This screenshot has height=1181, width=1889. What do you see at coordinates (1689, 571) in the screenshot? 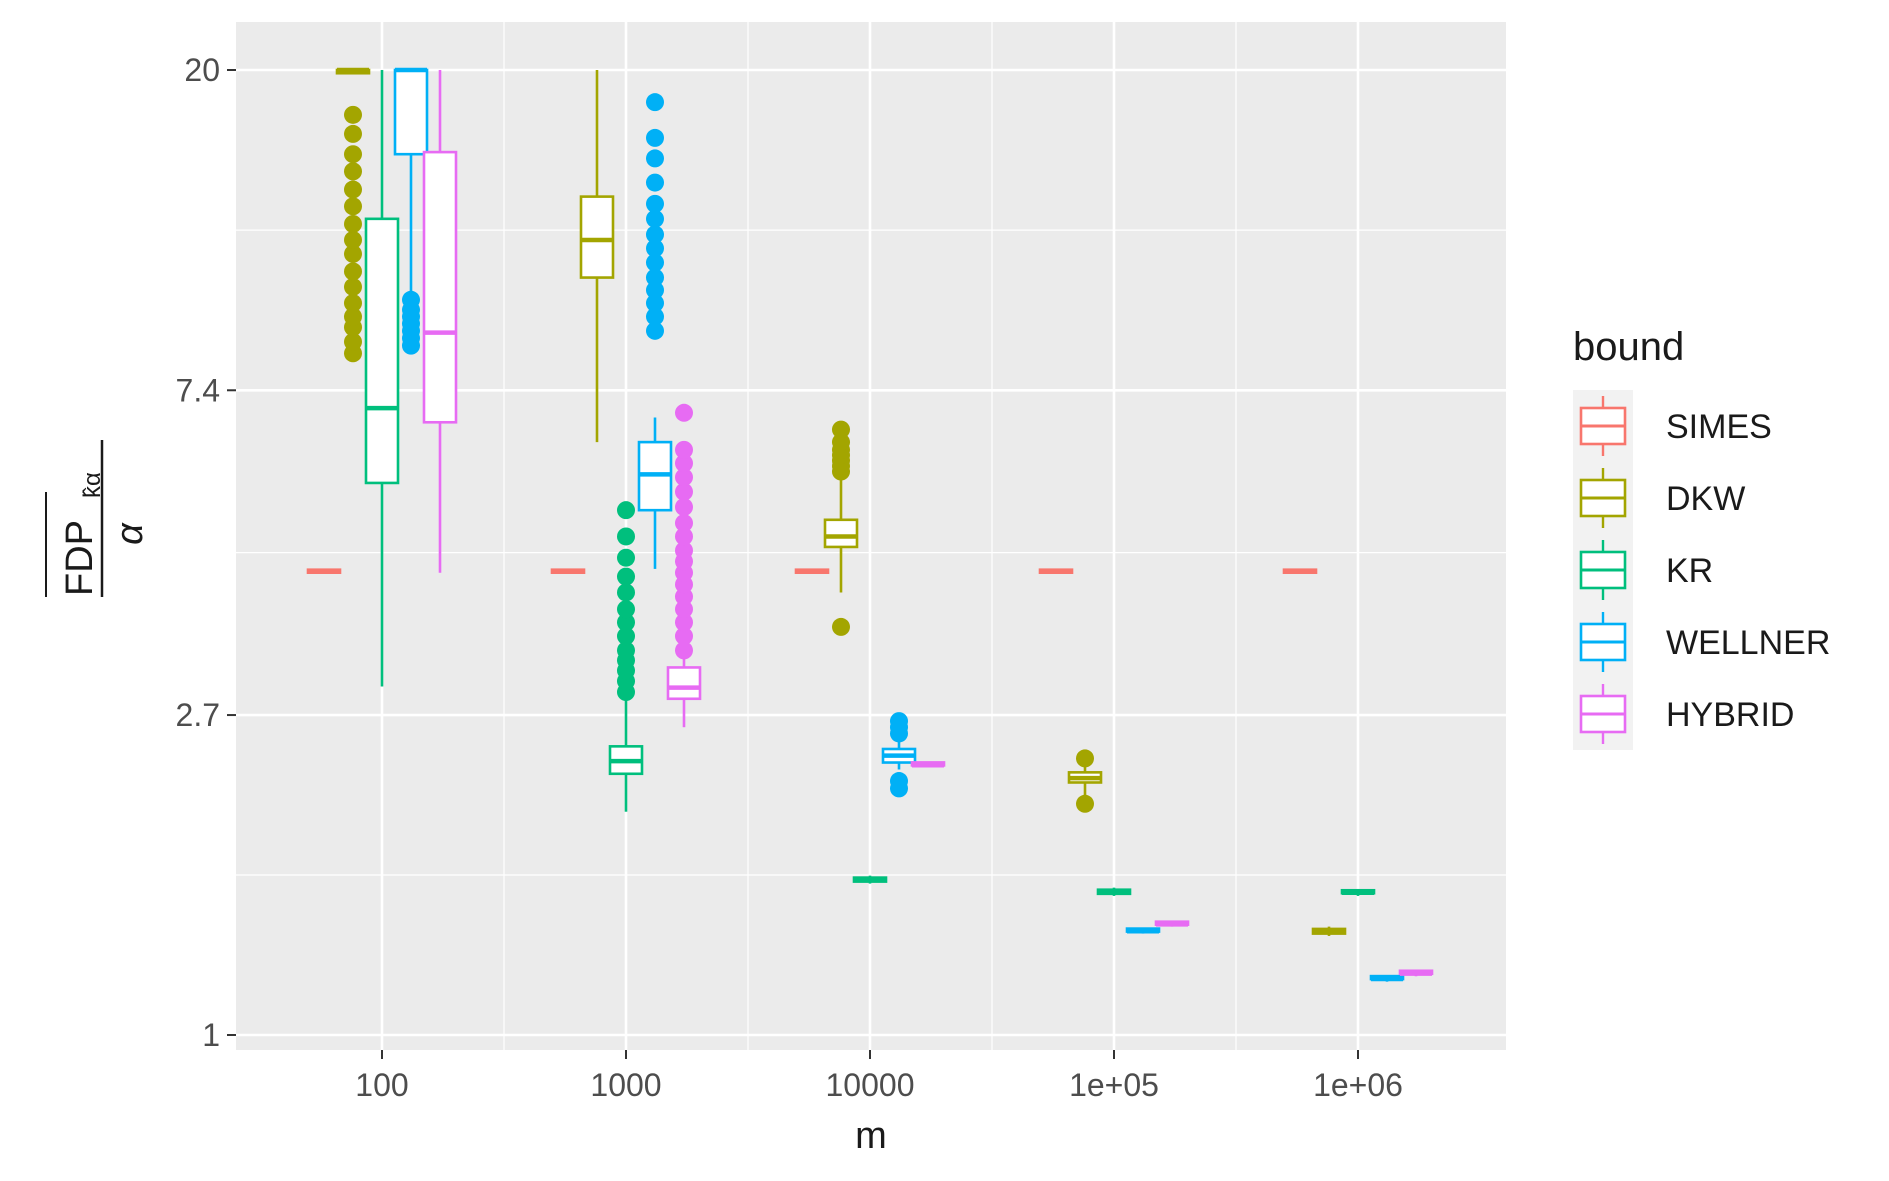
I see `legend-label: KR` at bounding box center [1689, 571].